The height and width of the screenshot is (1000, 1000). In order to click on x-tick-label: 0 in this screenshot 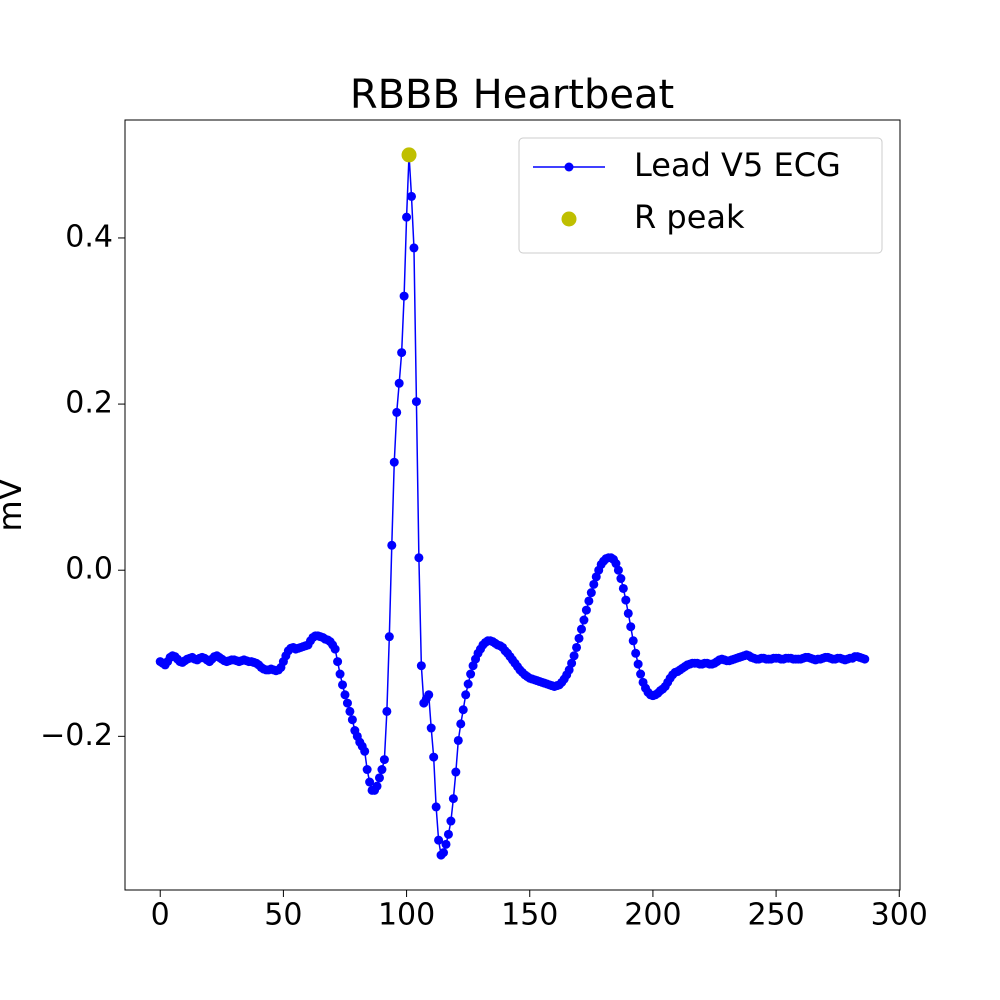, I will do `click(160, 915)`.